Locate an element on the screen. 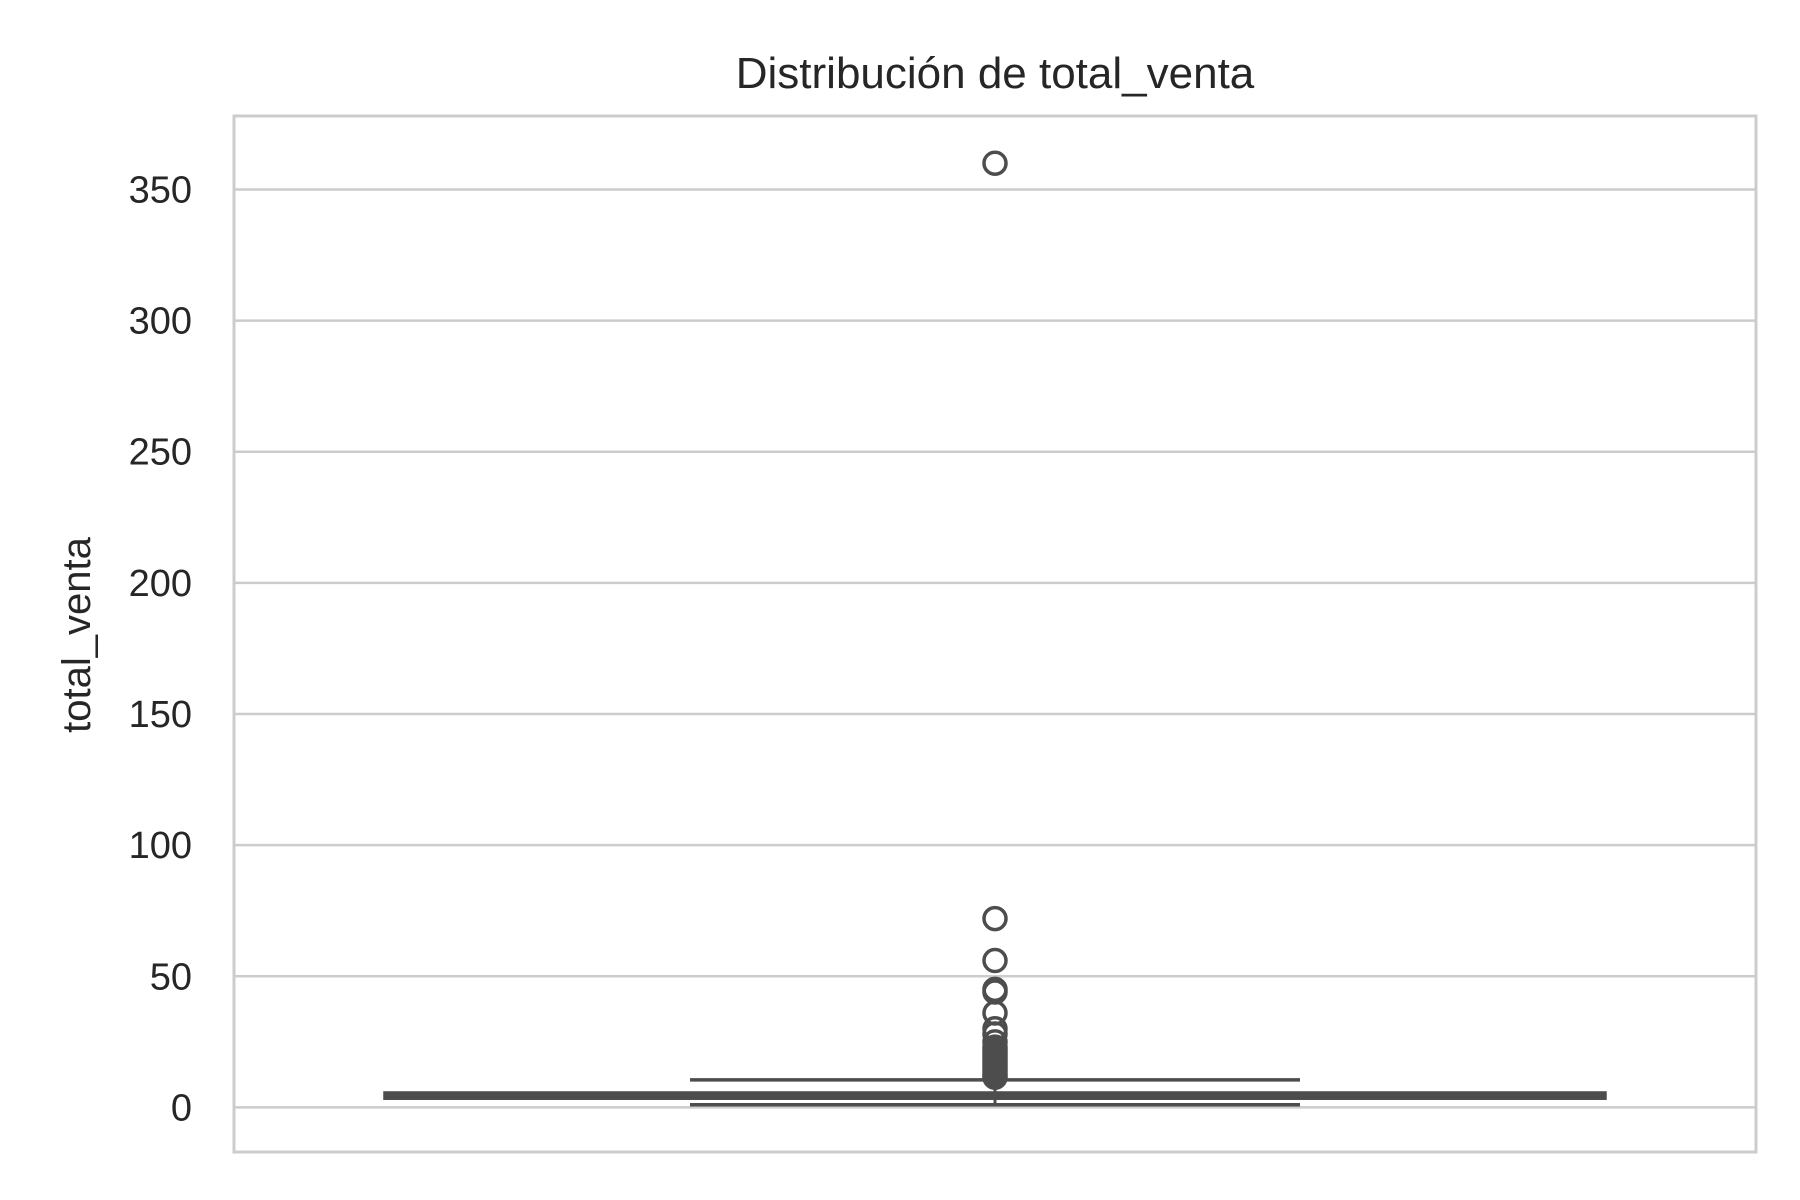 The width and height of the screenshot is (1800, 1200). y-tick-label: 100 is located at coordinates (160, 846).